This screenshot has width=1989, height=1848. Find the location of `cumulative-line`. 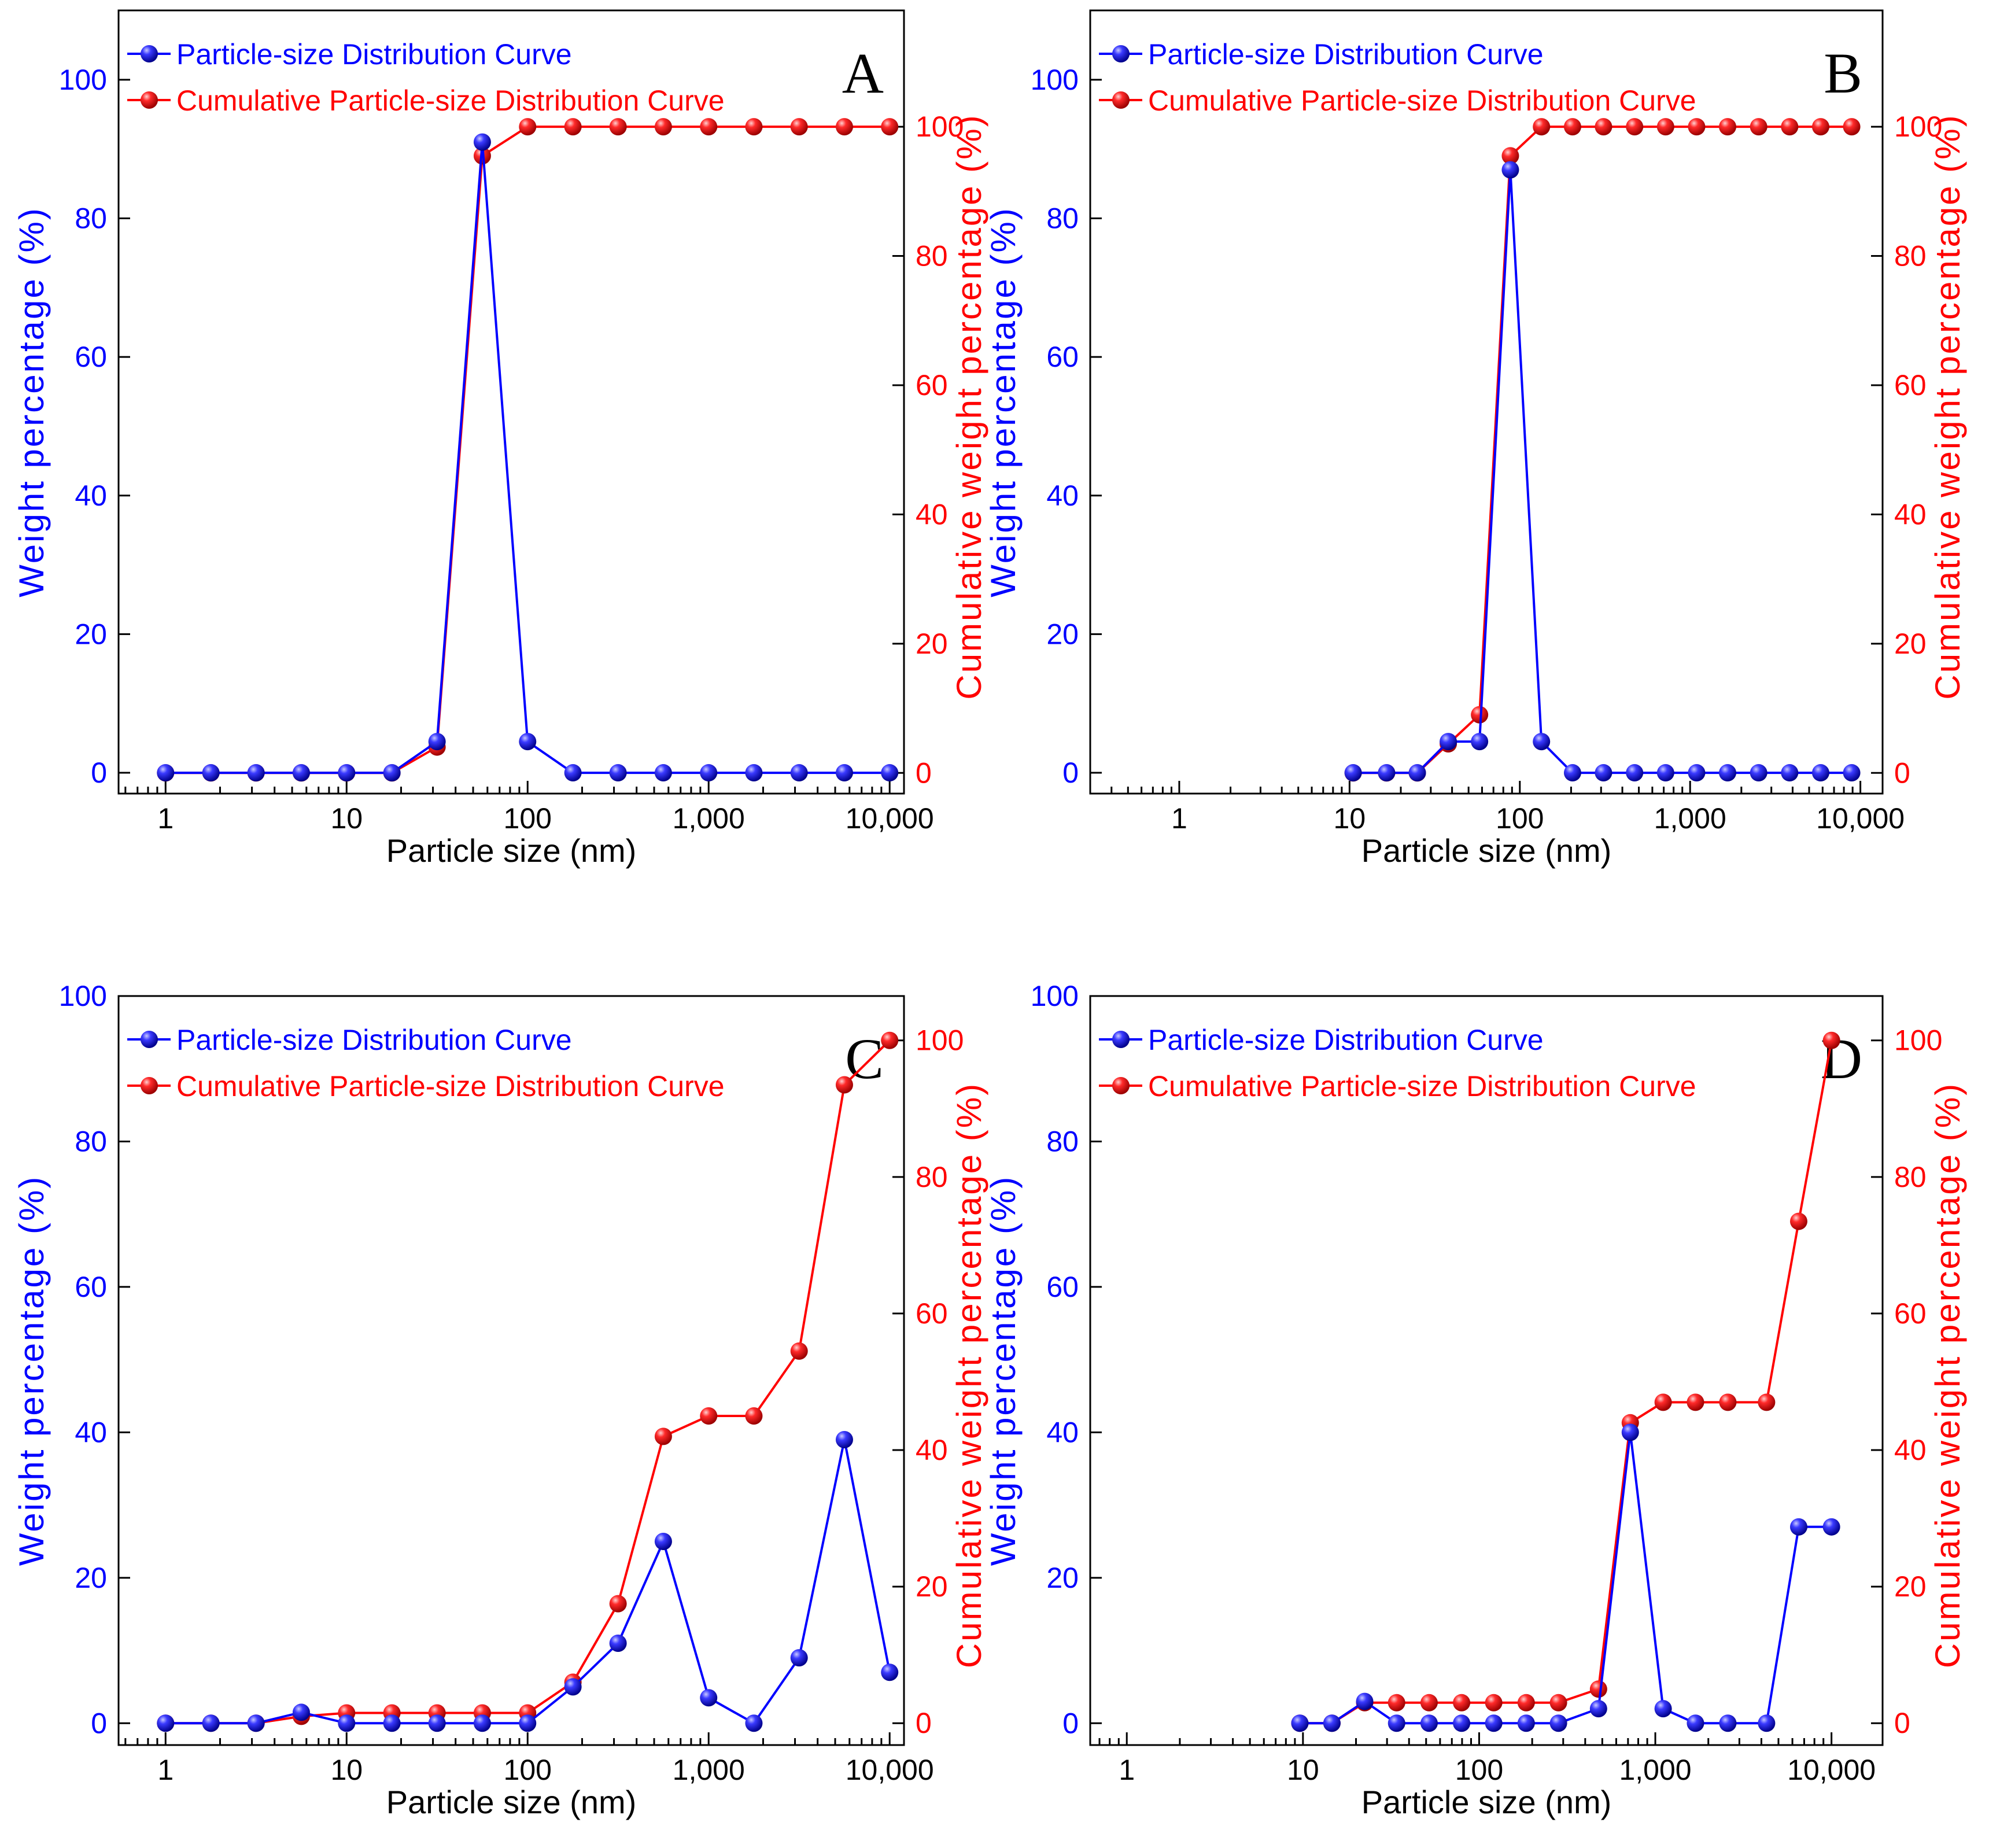

cumulative-line is located at coordinates (528, 450).